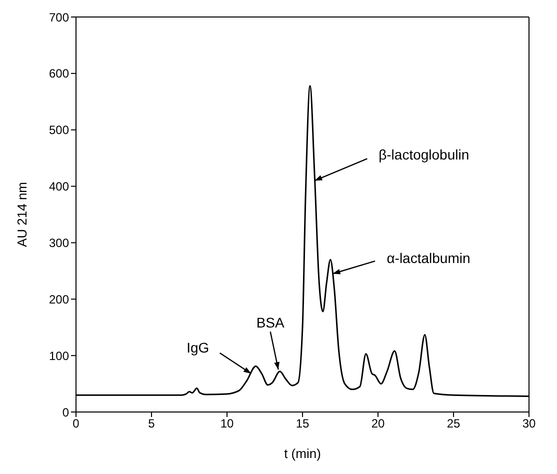 Image resolution: width=557 pixels, height=474 pixels. What do you see at coordinates (424, 154) in the screenshot?
I see `annotation: β-lactoglobulin` at bounding box center [424, 154].